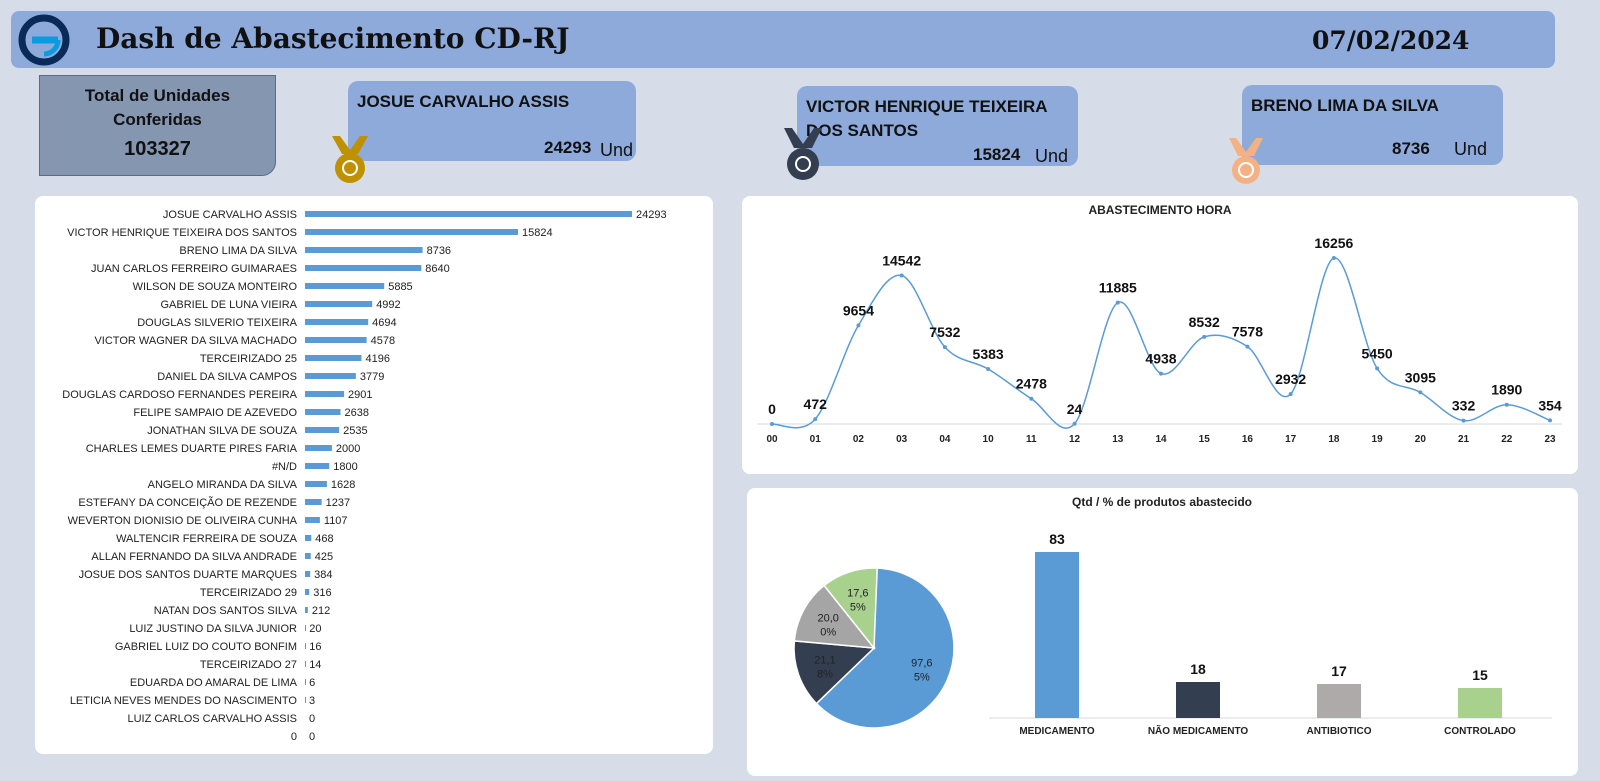 Image resolution: width=1600 pixels, height=781 pixels. Describe the element at coordinates (989, 439) in the screenshot. I see `hourly-x-tick: 10` at that location.